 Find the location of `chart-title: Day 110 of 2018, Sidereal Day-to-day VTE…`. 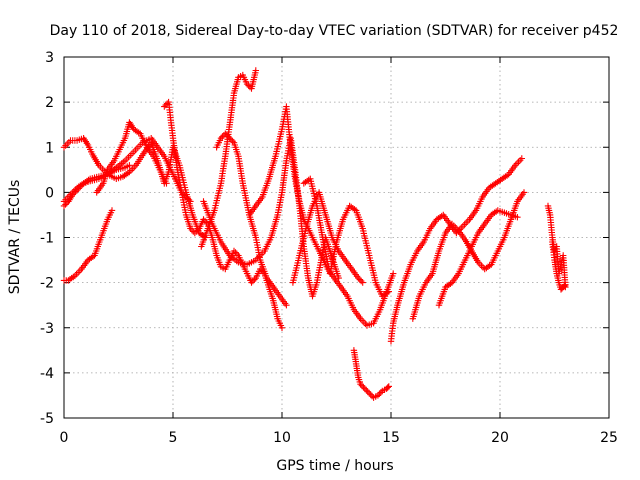

chart-title: Day 110 of 2018, Sidereal Day-to-day VTE… is located at coordinates (334, 31).